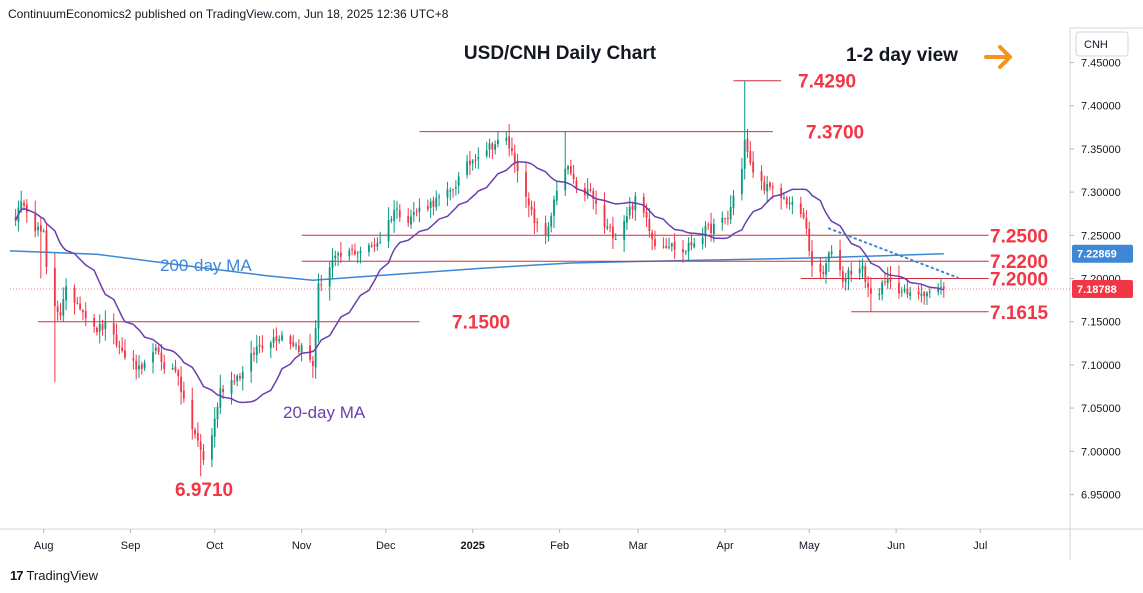 The height and width of the screenshot is (593, 1143). Describe the element at coordinates (44, 546) in the screenshot. I see `x-tick-label: Aug` at that location.